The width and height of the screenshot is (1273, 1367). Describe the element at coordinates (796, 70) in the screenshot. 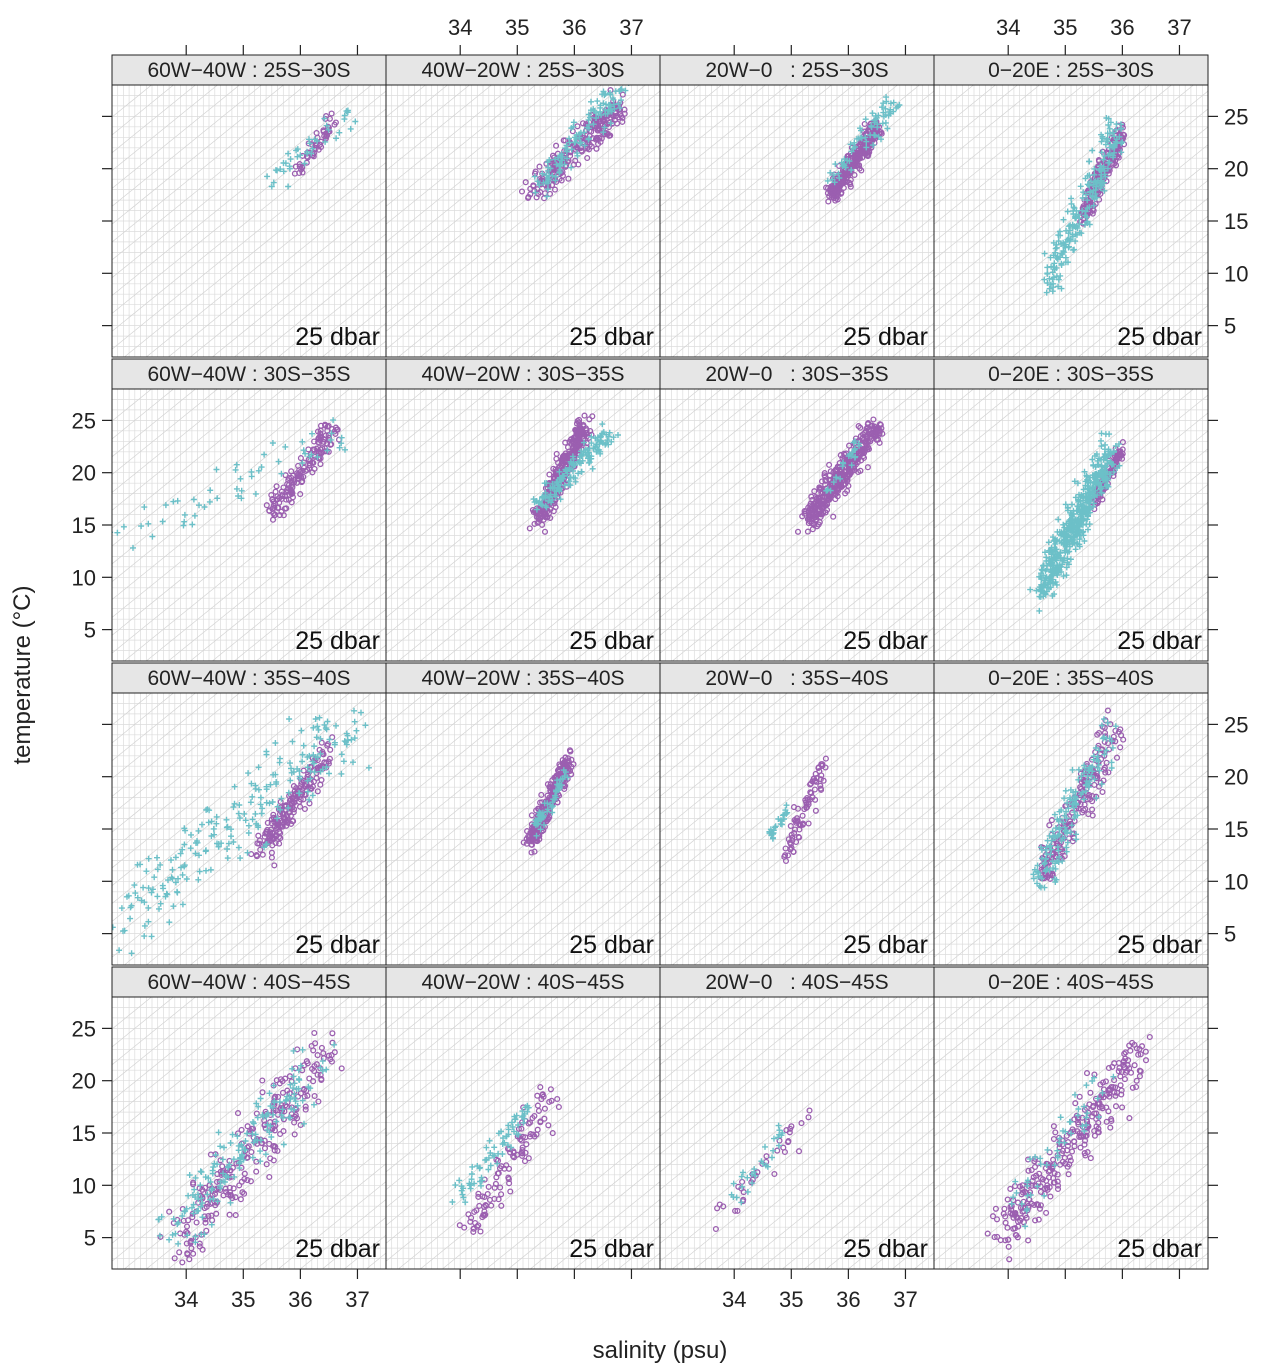

I see `panel-strip-label: 20W−0 : 25S−30S` at that location.